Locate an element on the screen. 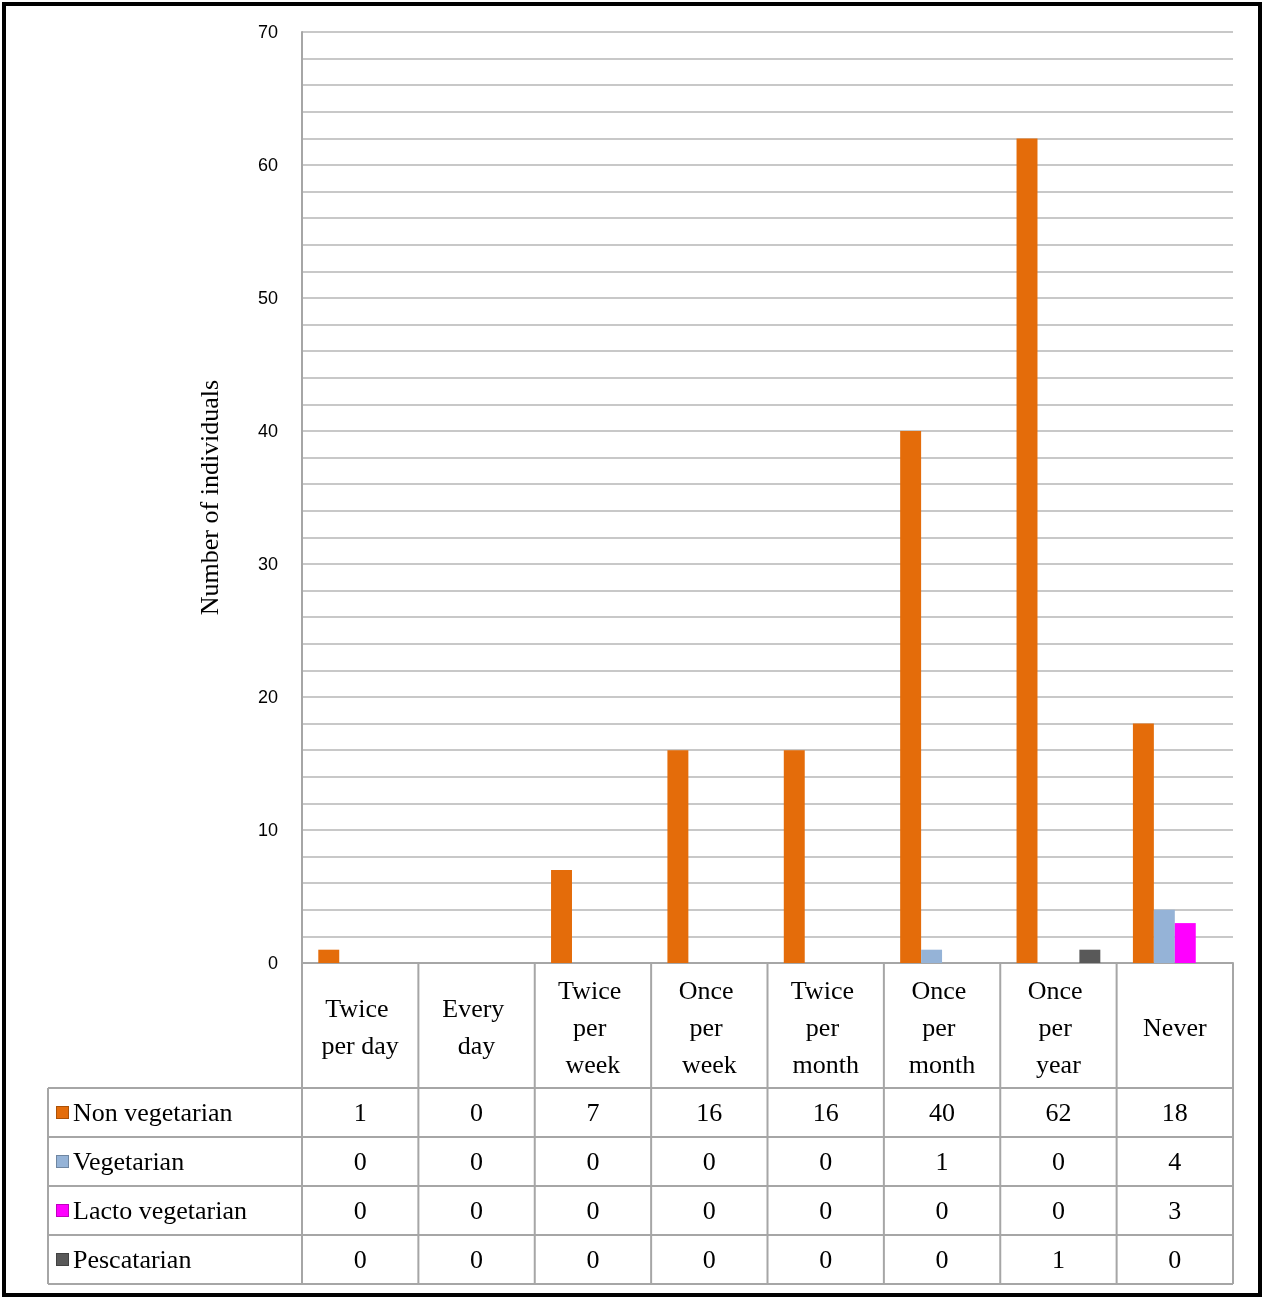  data-label: 40 is located at coordinates (942, 1112).